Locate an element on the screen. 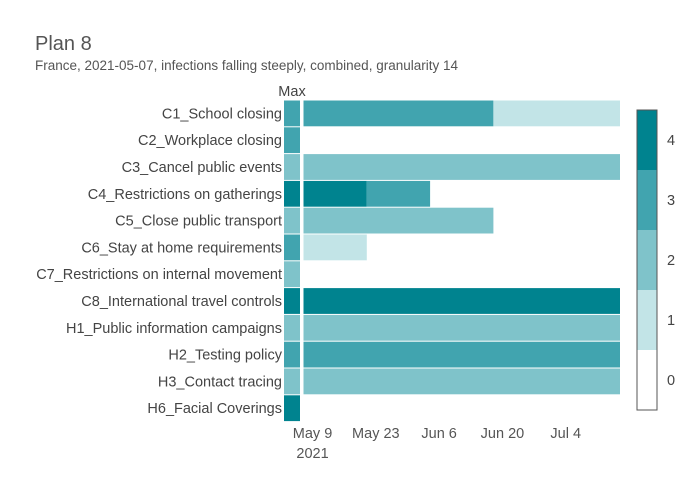 The height and width of the screenshot is (500, 700). colorbar-tick-label: 1 is located at coordinates (671, 321).